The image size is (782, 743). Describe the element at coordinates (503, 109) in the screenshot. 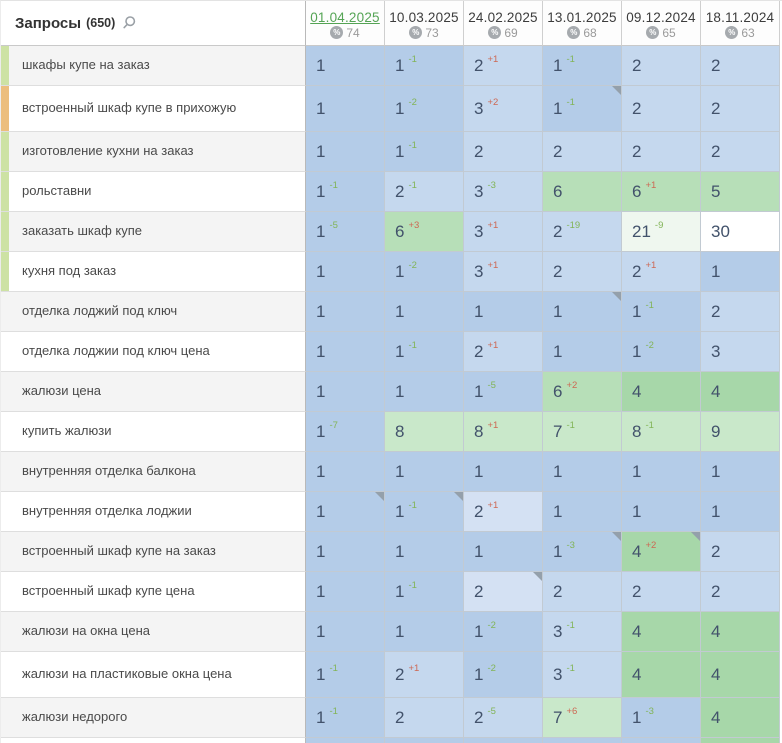

I see `position-cell: 3 +2` at that location.